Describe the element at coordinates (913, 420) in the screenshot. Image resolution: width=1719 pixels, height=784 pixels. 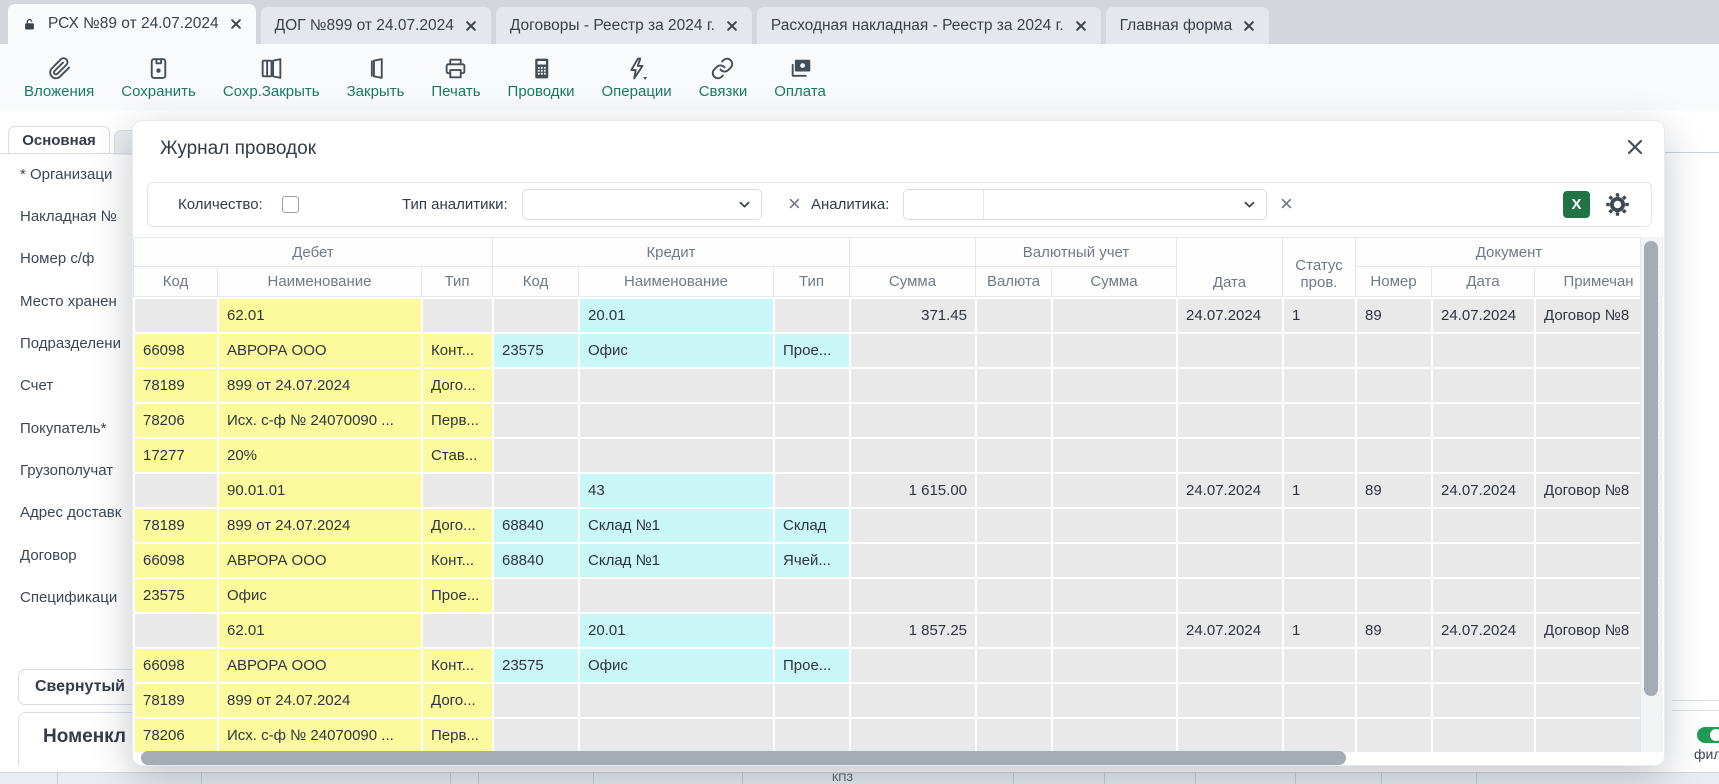
I see `cell-sum` at that location.